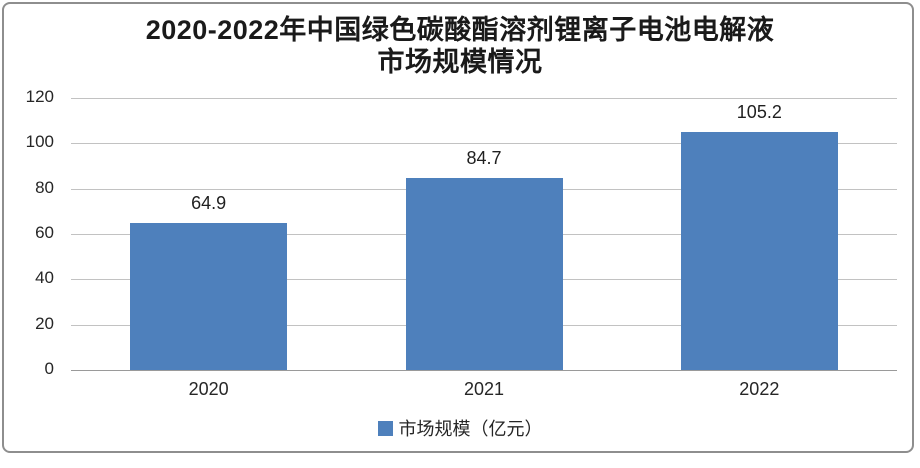 The width and height of the screenshot is (920, 468). Describe the element at coordinates (460, 30) in the screenshot. I see `chart-title-line-1: 2020-2022年中国绿色碳酸酯溶剂锂离子电池电解液` at that location.